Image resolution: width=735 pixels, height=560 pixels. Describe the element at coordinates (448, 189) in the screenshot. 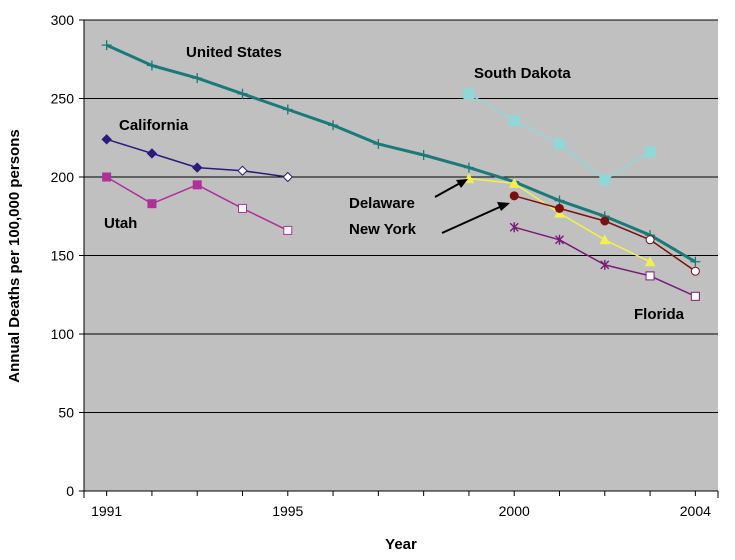

I see `delaware-arrow` at that location.